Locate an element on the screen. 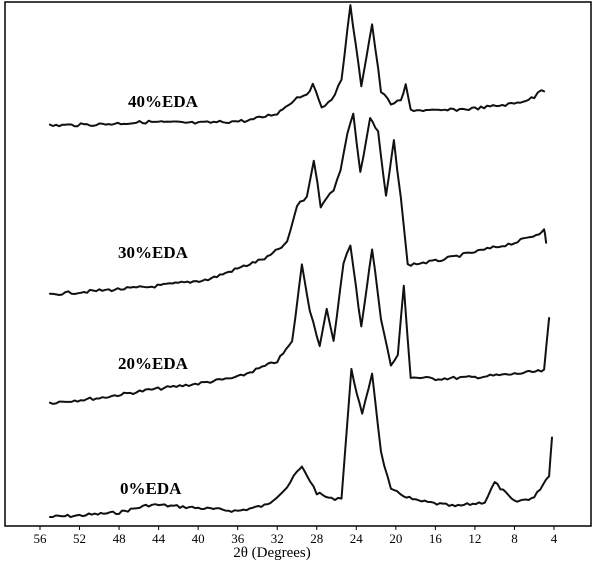 Image resolution: width=603 pixels, height=579 pixels. x-tick-label: 48 is located at coordinates (119, 538).